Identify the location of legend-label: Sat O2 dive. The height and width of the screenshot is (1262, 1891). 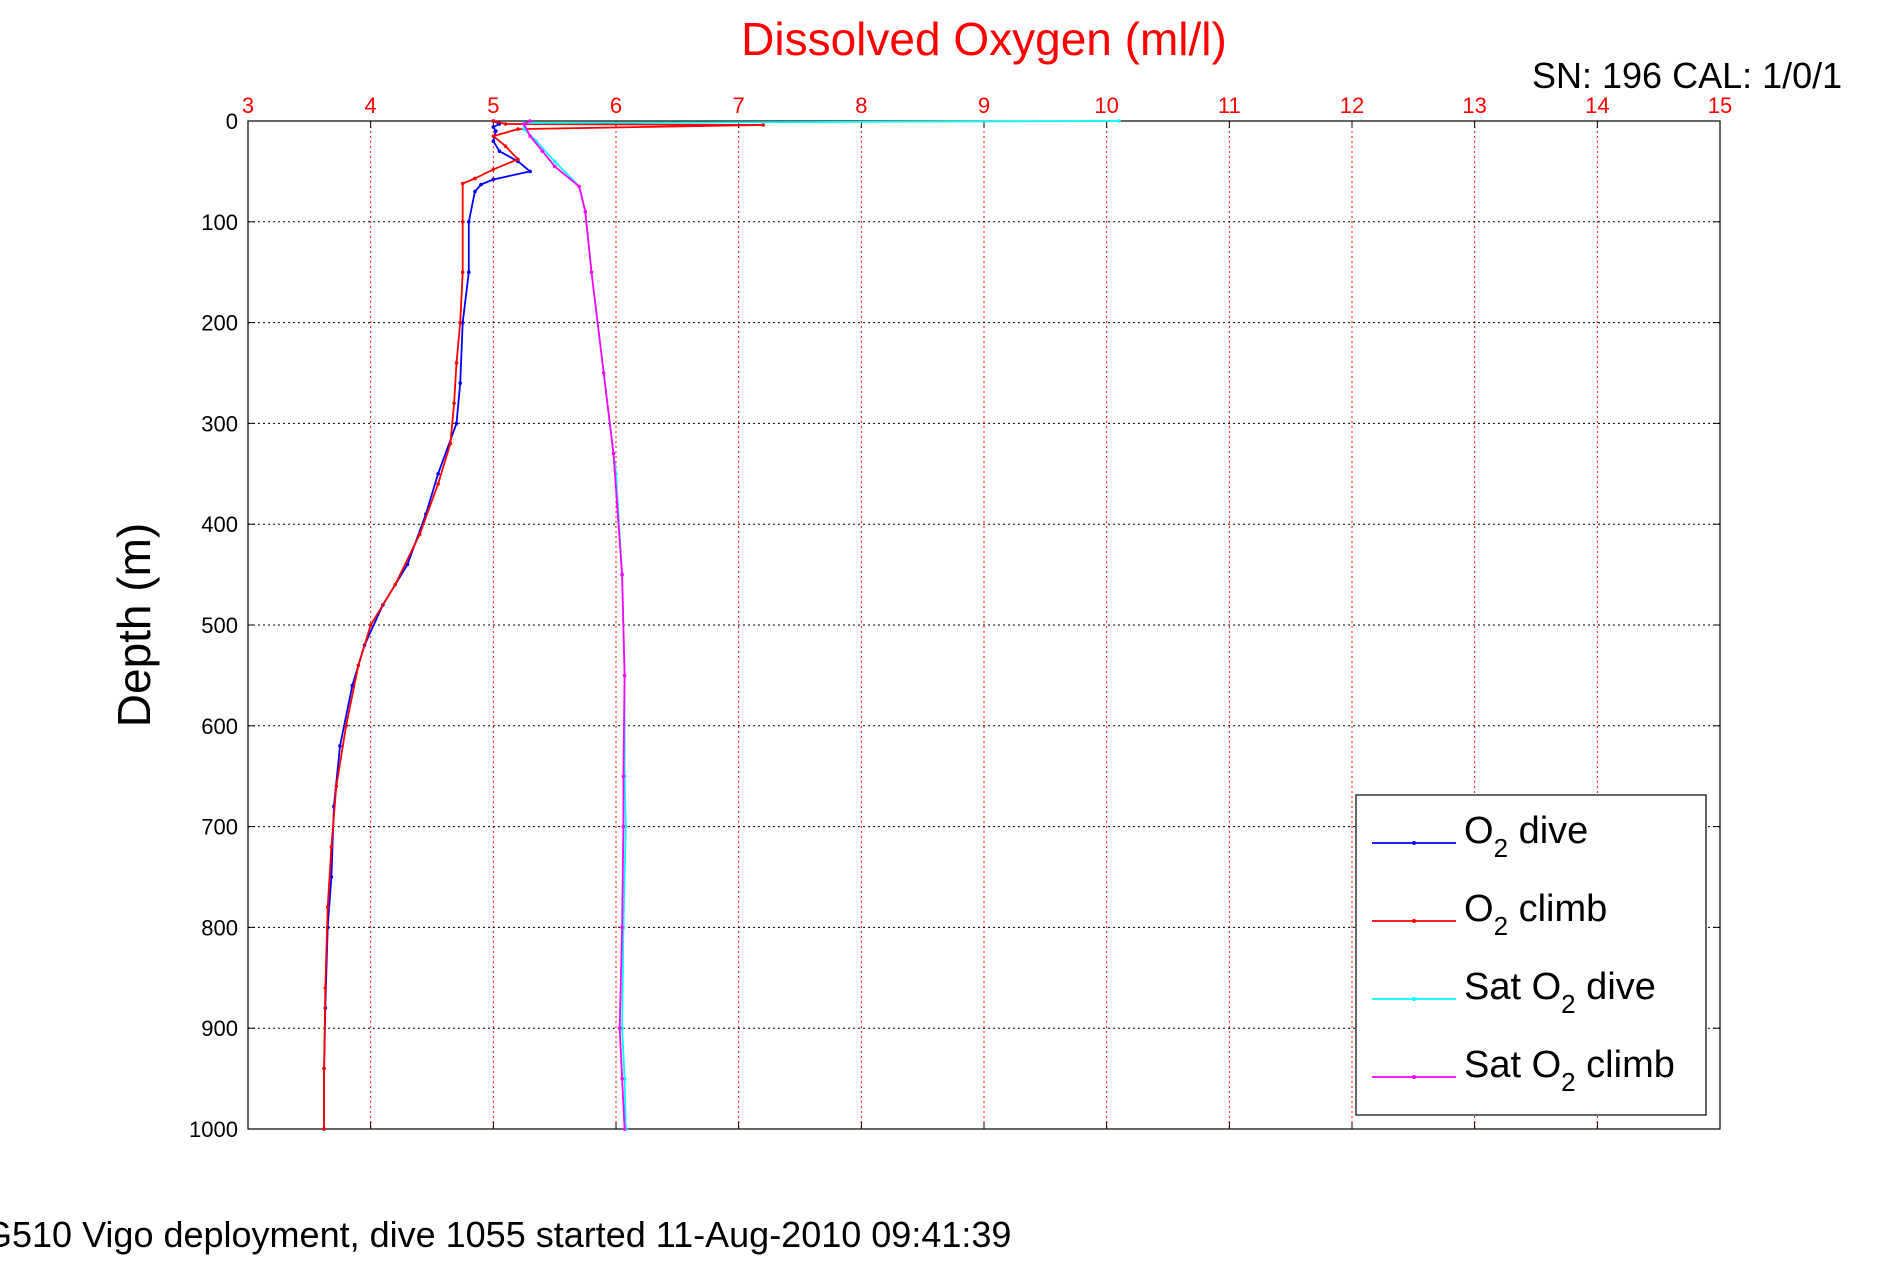
(1560, 992).